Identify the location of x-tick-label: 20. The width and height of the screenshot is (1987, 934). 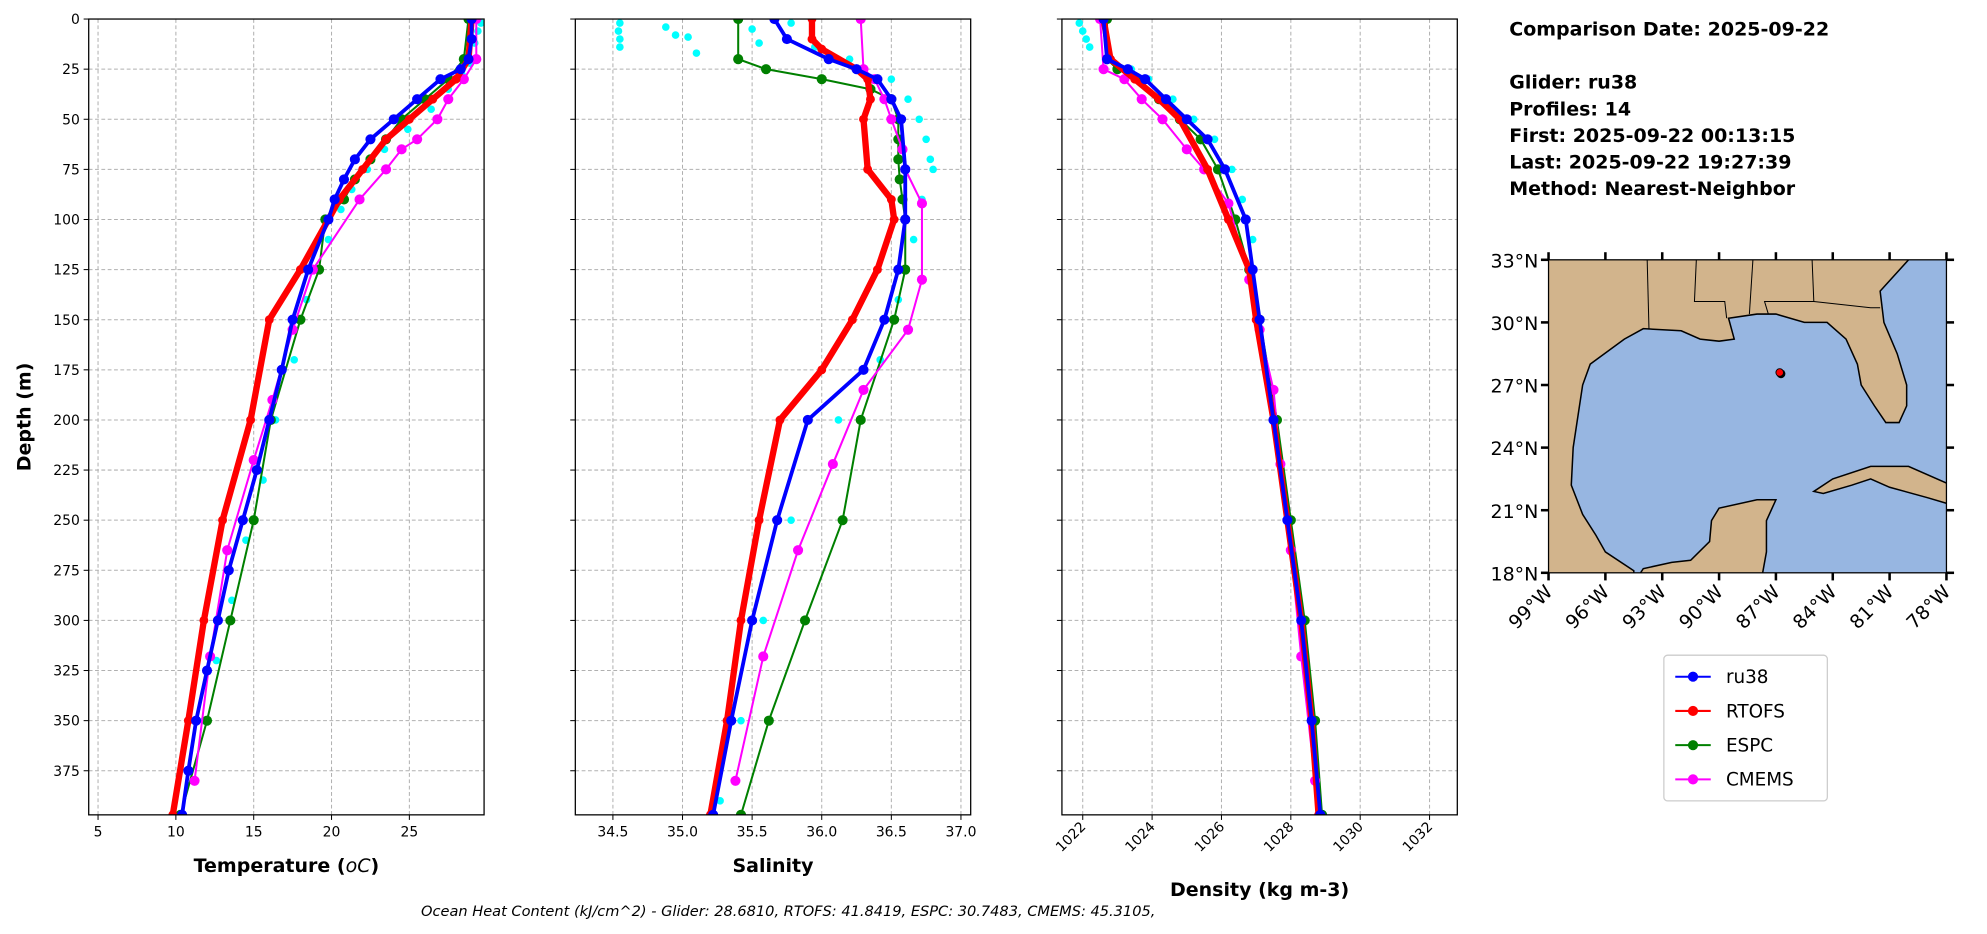
(332, 832).